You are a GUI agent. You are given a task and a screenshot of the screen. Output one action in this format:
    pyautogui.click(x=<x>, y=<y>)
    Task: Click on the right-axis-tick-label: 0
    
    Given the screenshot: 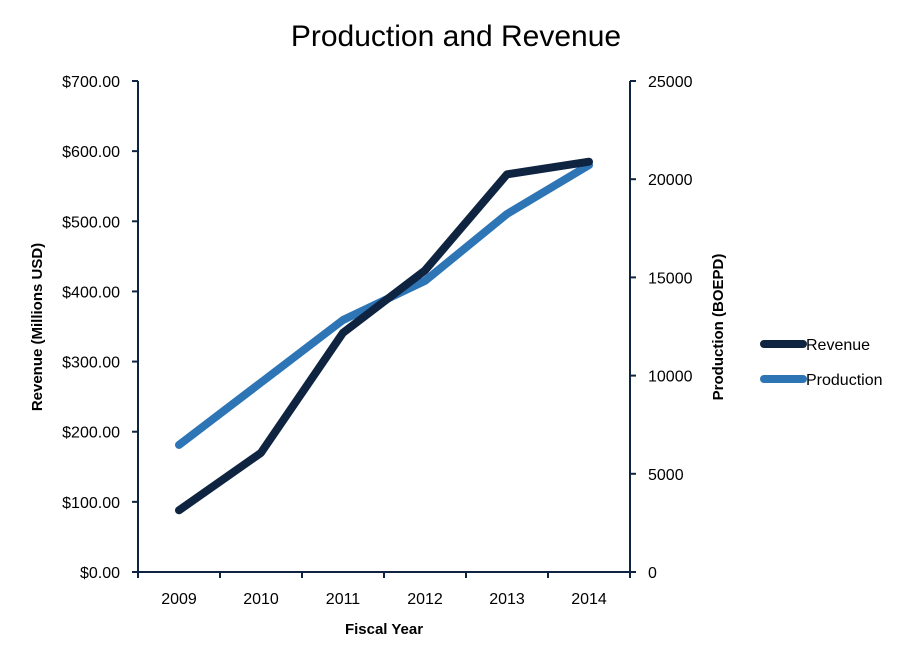 What is the action you would take?
    pyautogui.click(x=652, y=573)
    